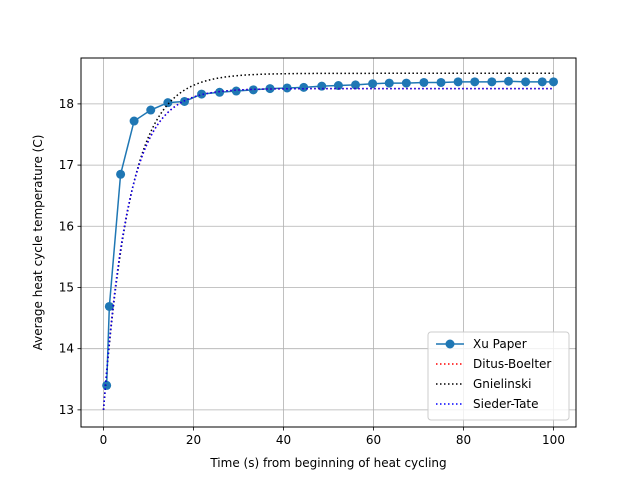 This screenshot has width=640, height=480. Describe the element at coordinates (66, 226) in the screenshot. I see `y-tick-label: 16` at that location.